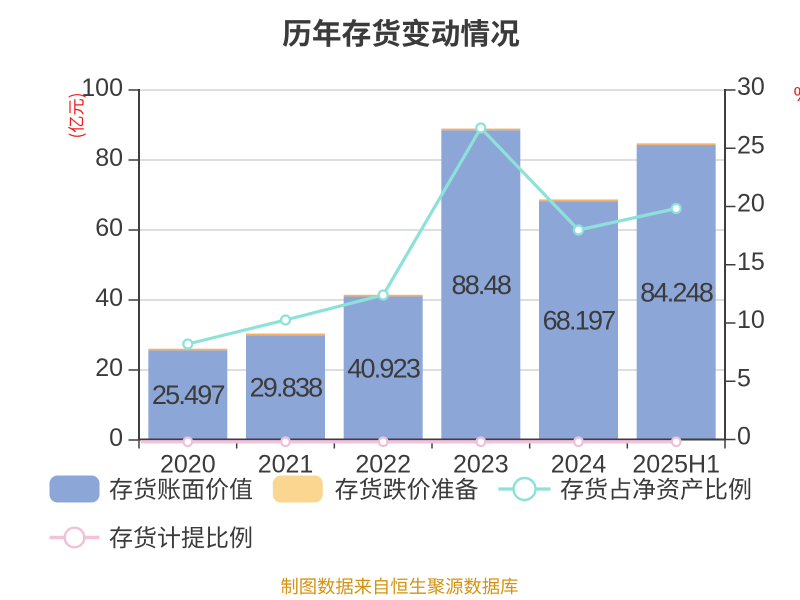  What do you see at coordinates (751, 320) in the screenshot?
I see `svg-text: 10` at bounding box center [751, 320].